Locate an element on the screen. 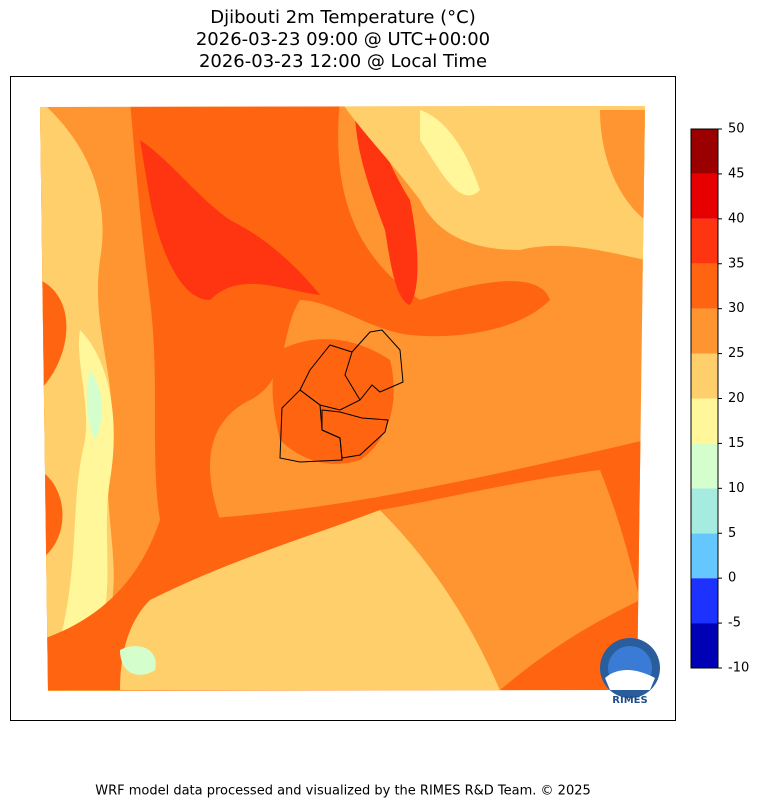 This screenshot has width=760, height=812. title-line: 2026-03-23 12:00 @ Local Time is located at coordinates (343, 61).